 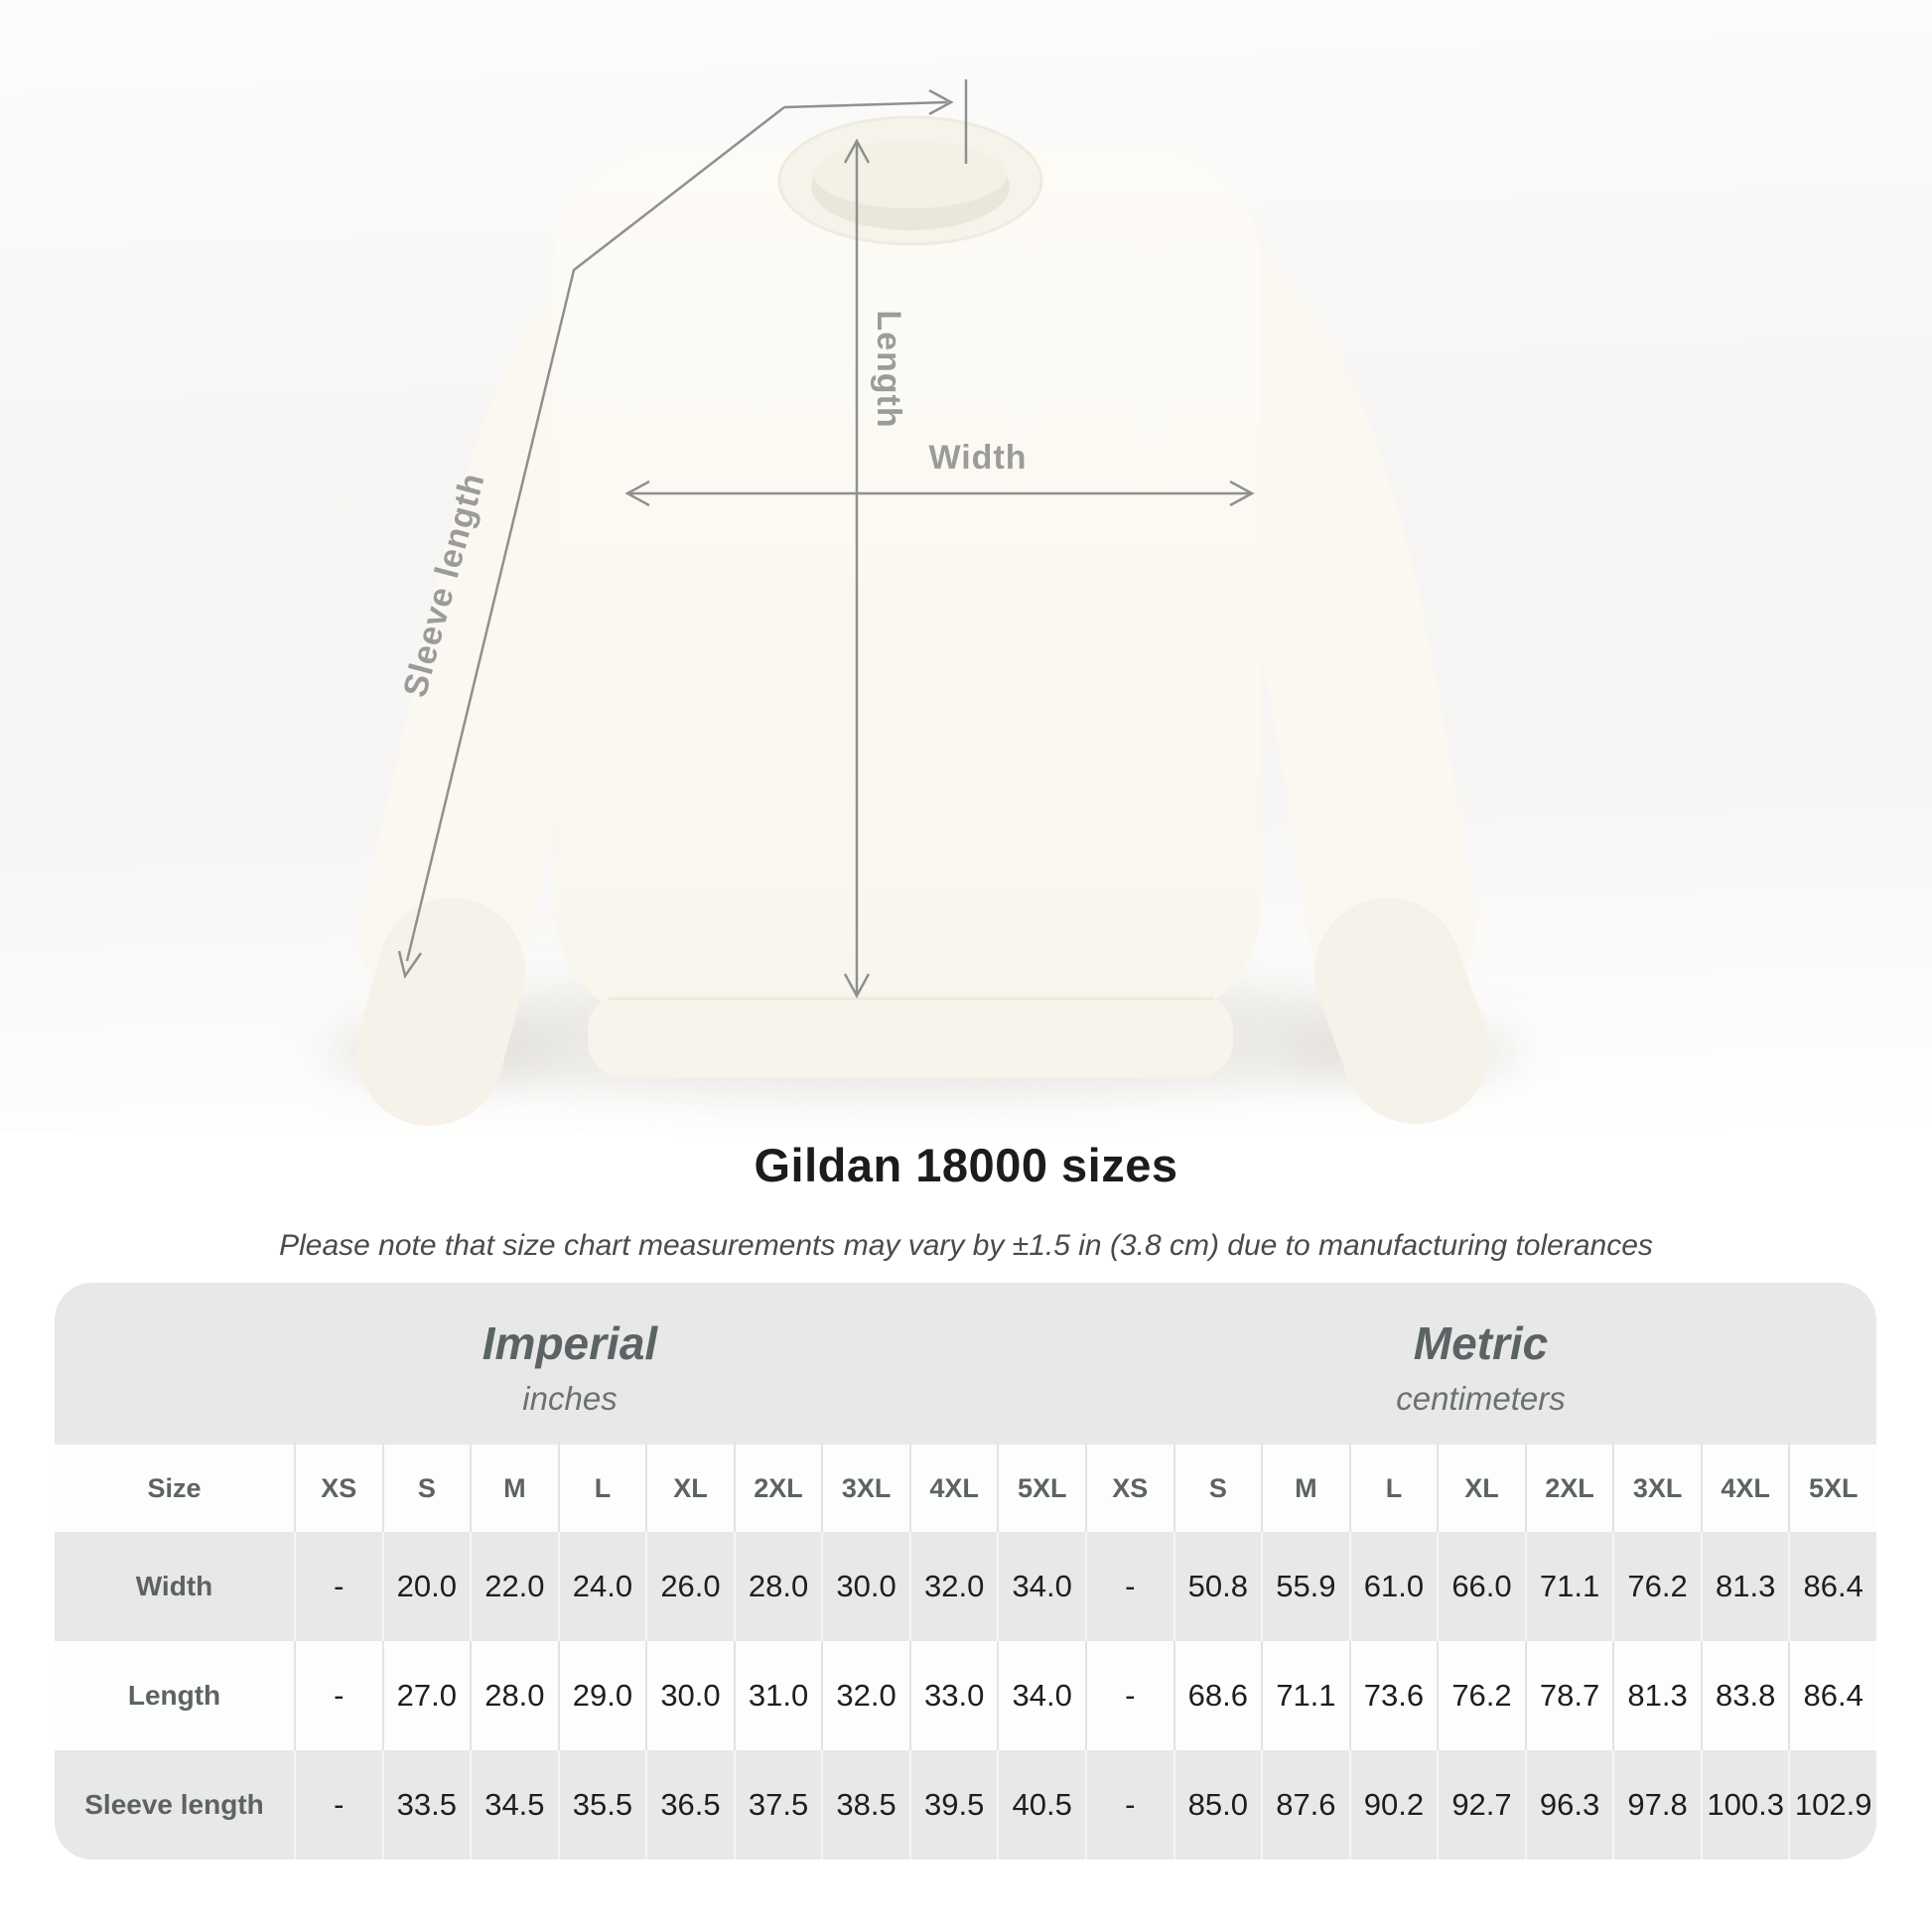 I want to click on value-cell: 73.6, so click(x=1393, y=1695).